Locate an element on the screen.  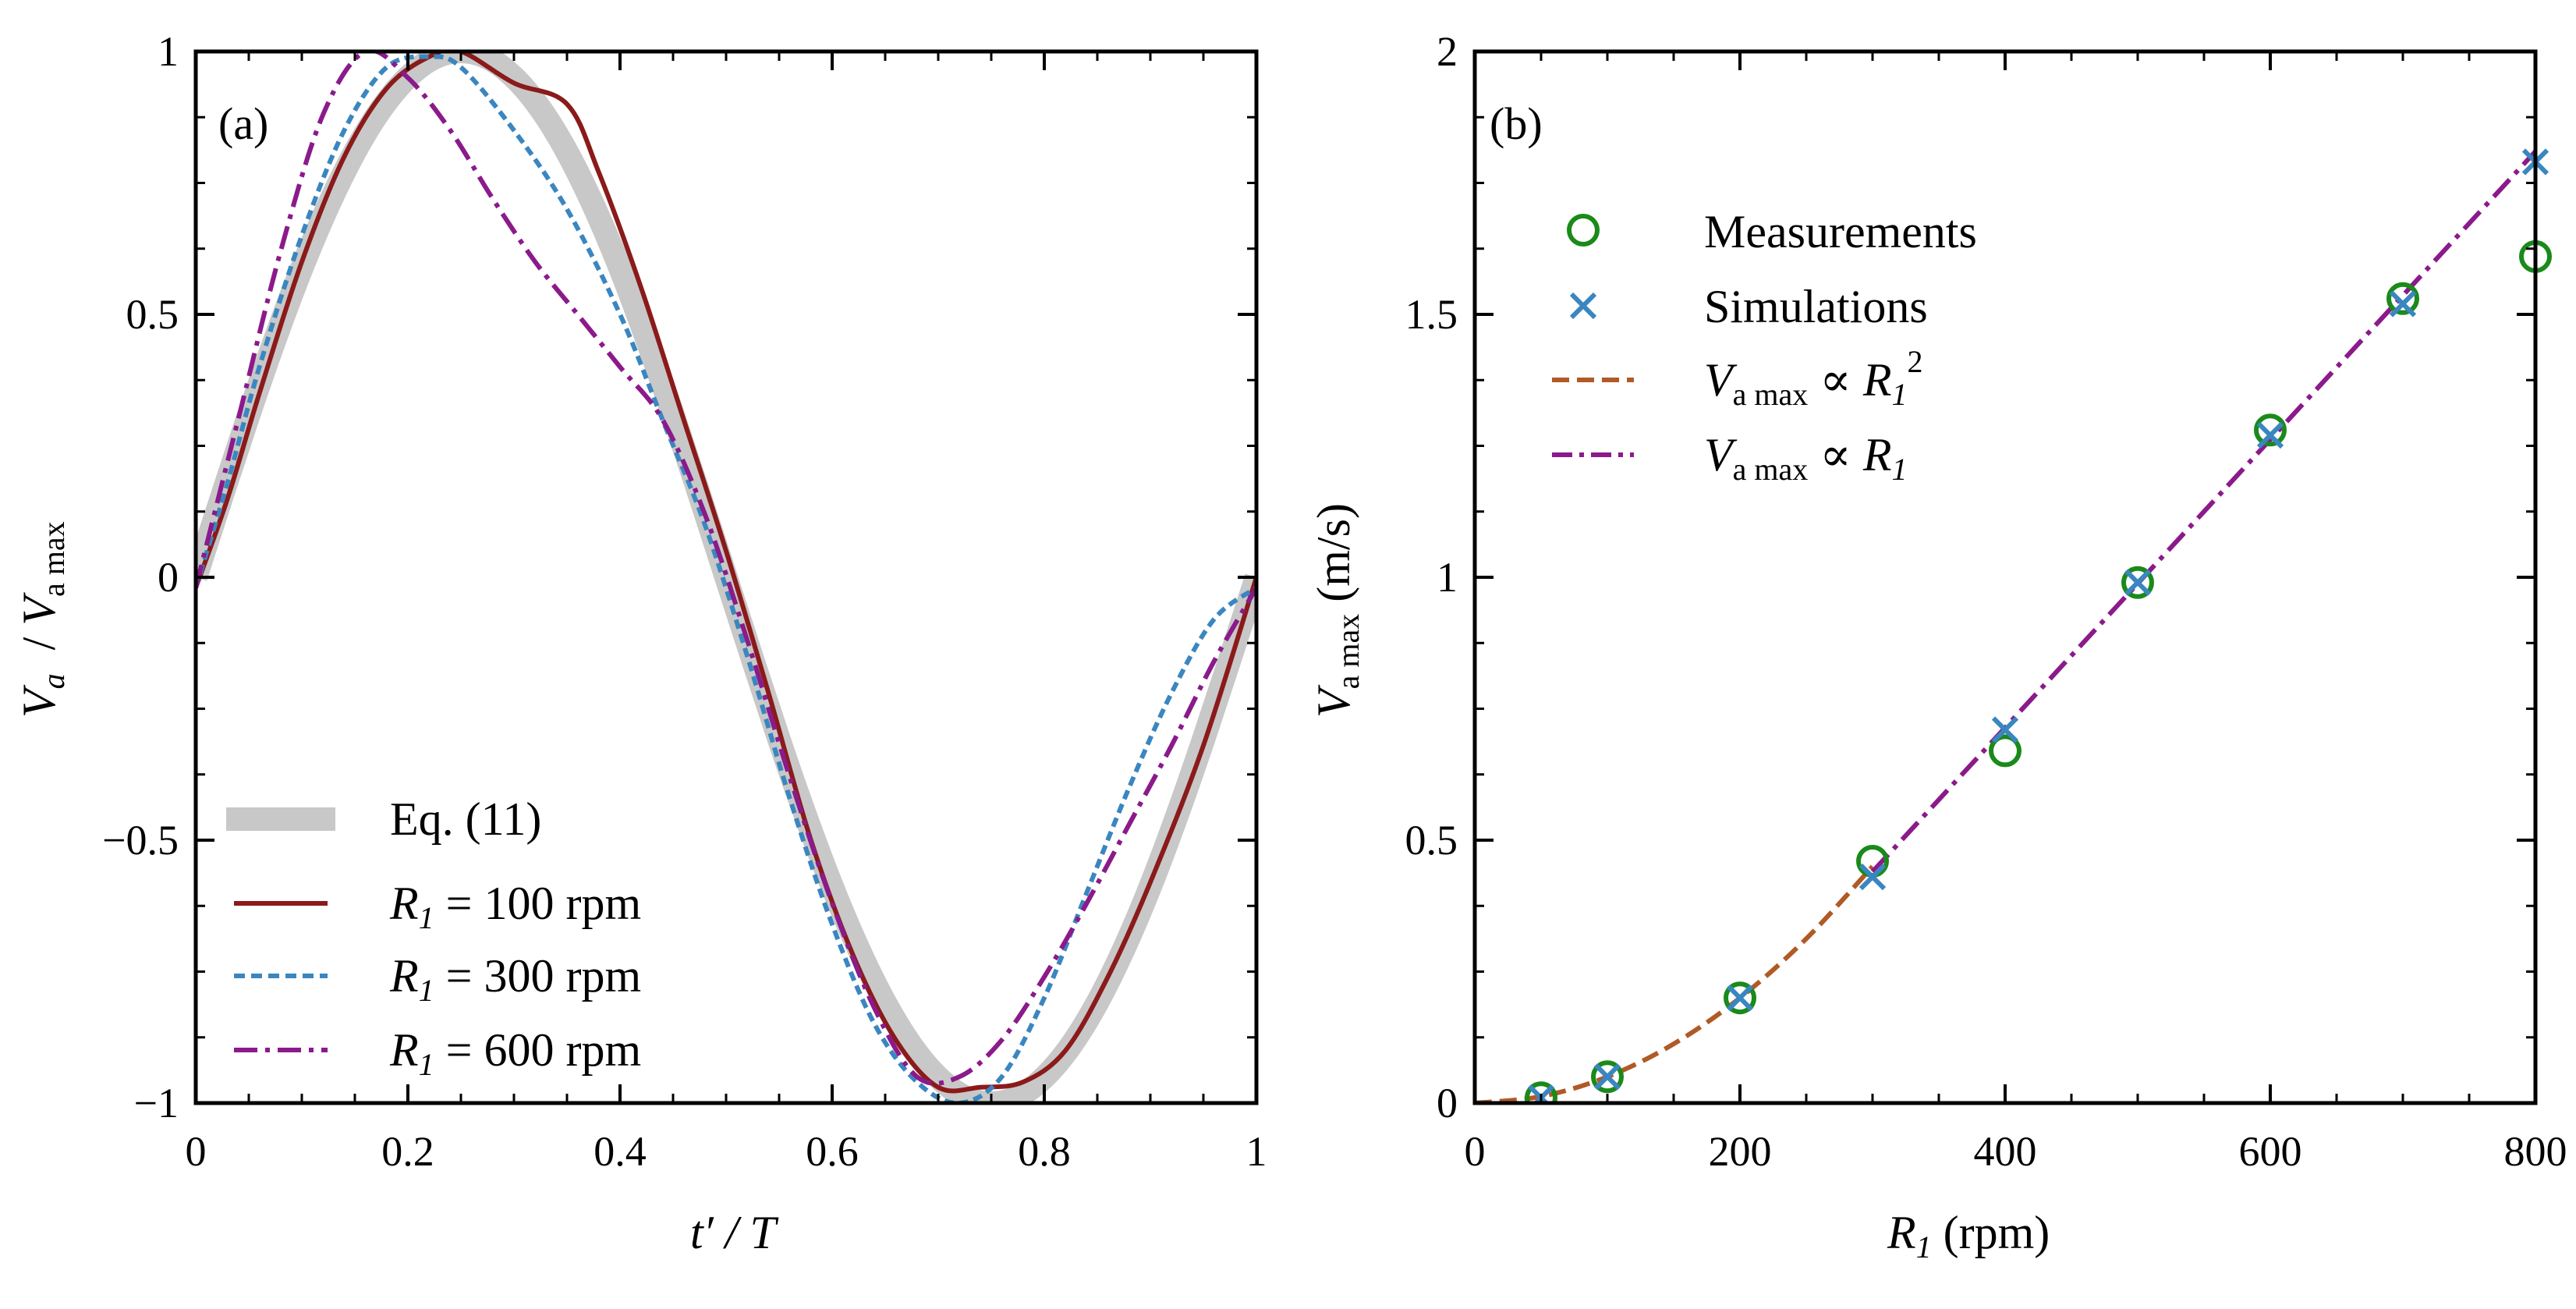
legend-label-r300: R1 = 300 rpm is located at coordinates (515, 979).